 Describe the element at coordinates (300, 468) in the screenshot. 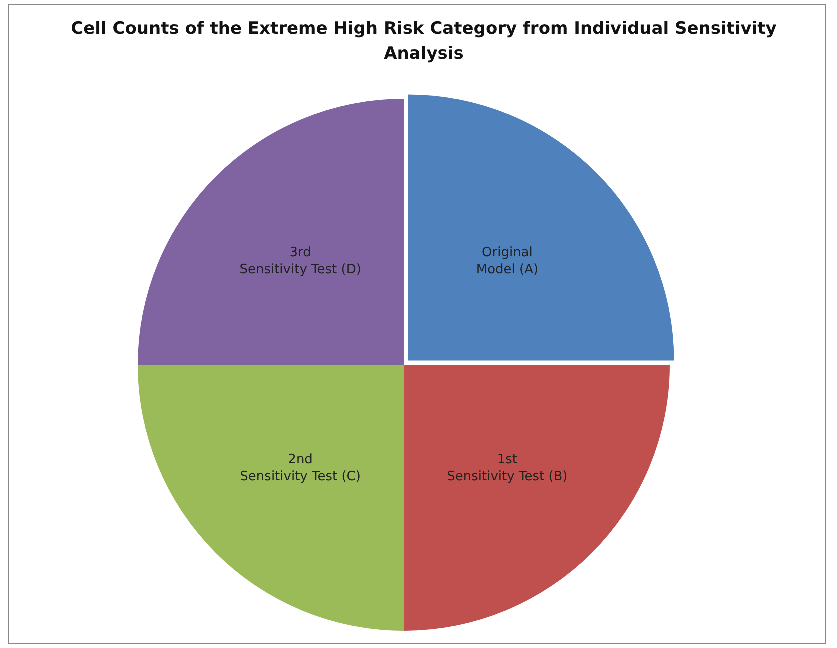

I see `slice-label: 2nd Sensitivity Test (C)` at that location.